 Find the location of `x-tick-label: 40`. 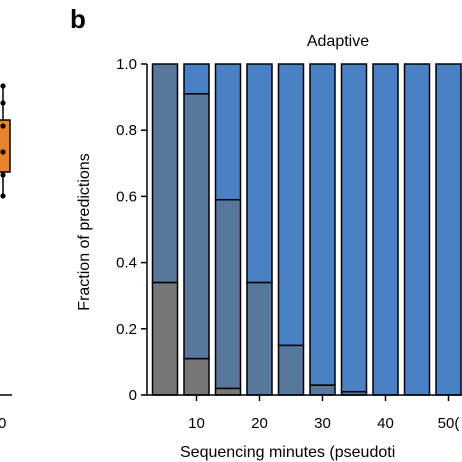

x-tick-label: 40 is located at coordinates (385, 423).